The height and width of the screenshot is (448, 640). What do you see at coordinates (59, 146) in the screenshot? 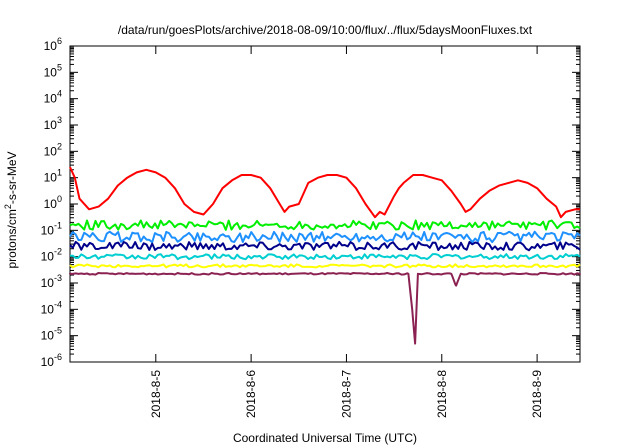
I see `y-tick-label-exponent: 2` at bounding box center [59, 146].